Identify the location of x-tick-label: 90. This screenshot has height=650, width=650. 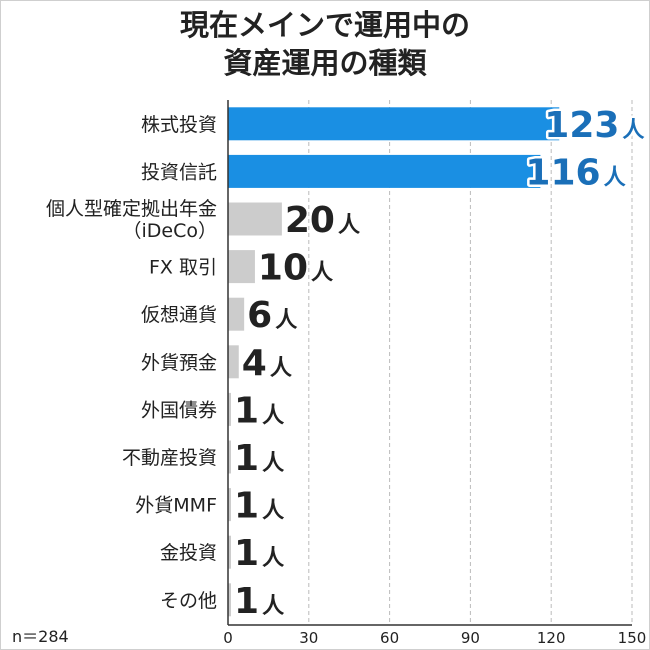
(470, 638).